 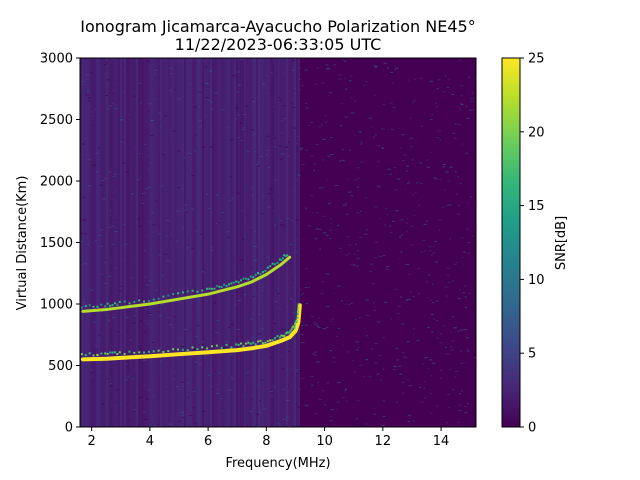 I want to click on colorbar-tick-label: 0, so click(x=532, y=428).